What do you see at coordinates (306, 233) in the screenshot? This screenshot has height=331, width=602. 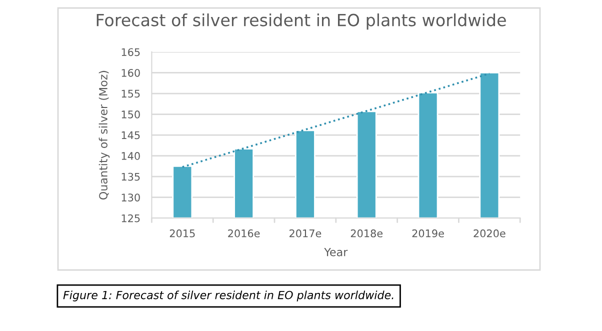 I see `x-tick-label: 2017e` at bounding box center [306, 233].